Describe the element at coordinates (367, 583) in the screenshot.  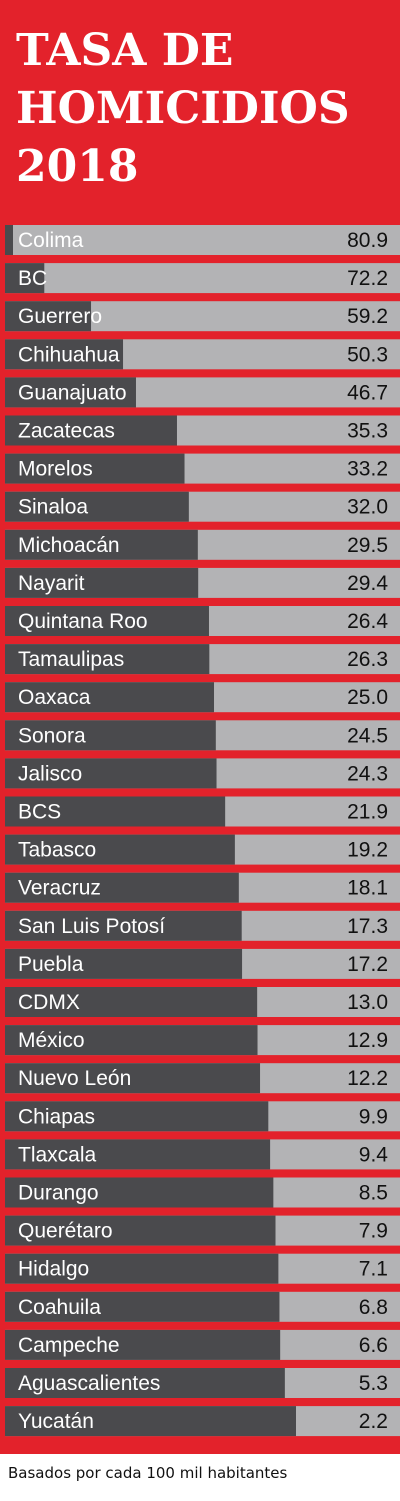
I see `bar-value-label: 29.4` at that location.